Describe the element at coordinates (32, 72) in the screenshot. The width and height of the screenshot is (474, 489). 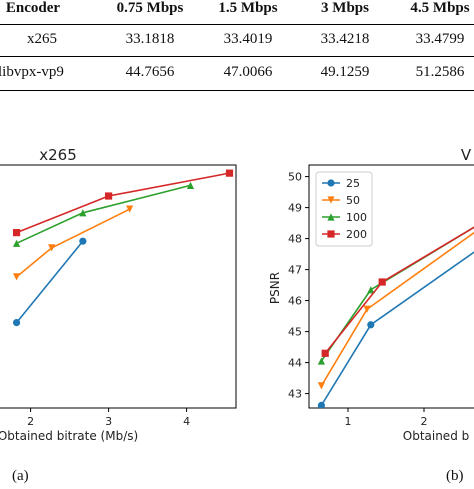
I see `table-row-vp9-label: libvpx-vp9` at that location.